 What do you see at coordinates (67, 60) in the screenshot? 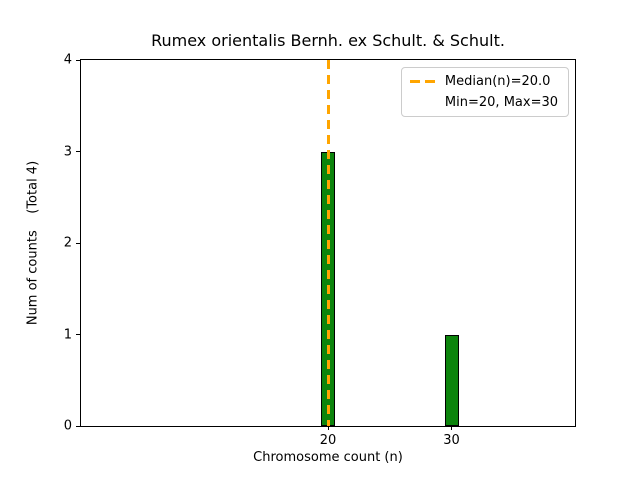
I see `y-tick-label-4: 4` at bounding box center [67, 60].